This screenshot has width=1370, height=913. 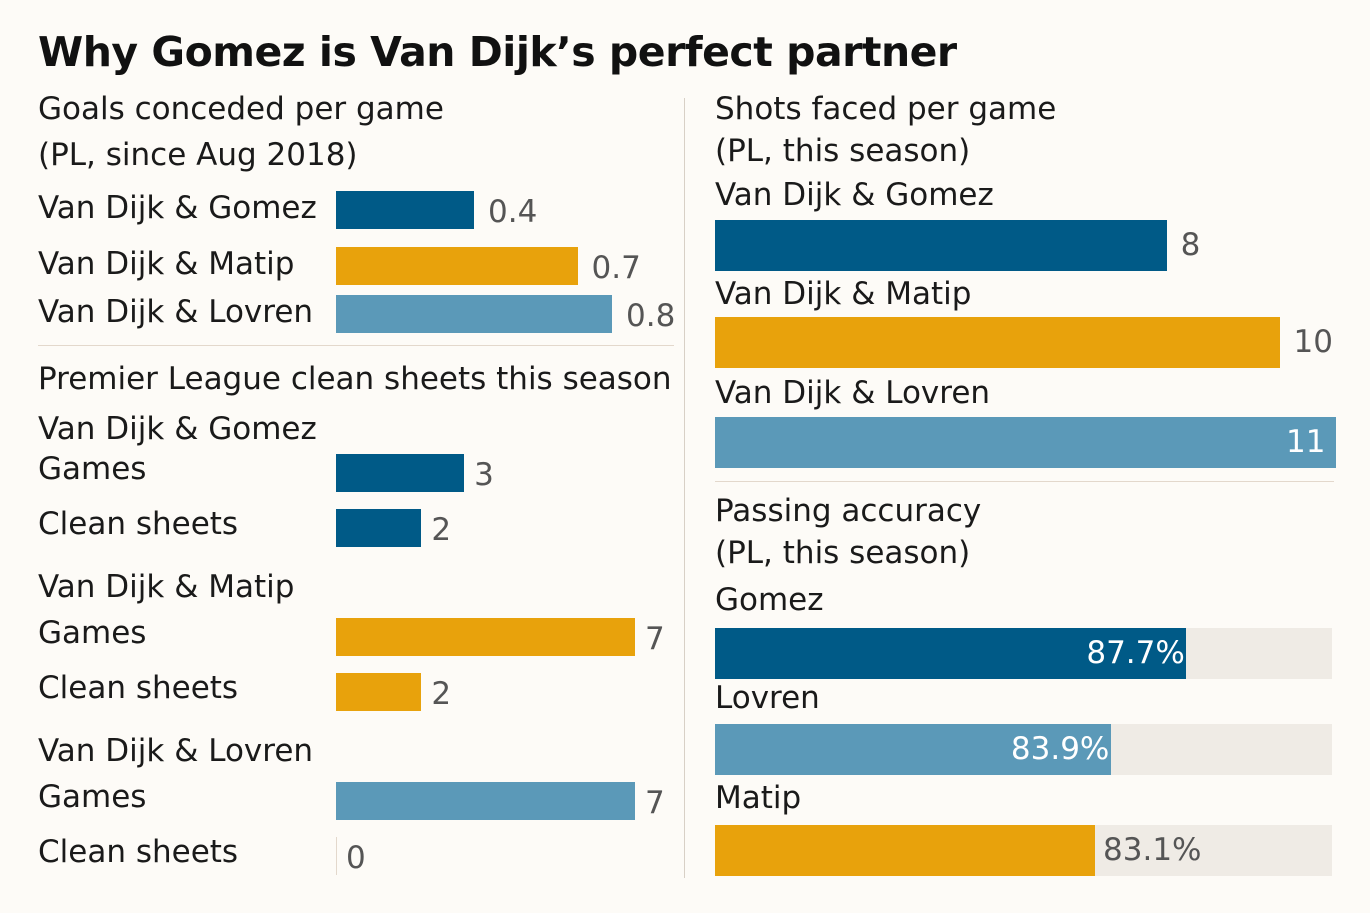 What do you see at coordinates (1135, 653) in the screenshot?
I see `data-label: 87.7%` at bounding box center [1135, 653].